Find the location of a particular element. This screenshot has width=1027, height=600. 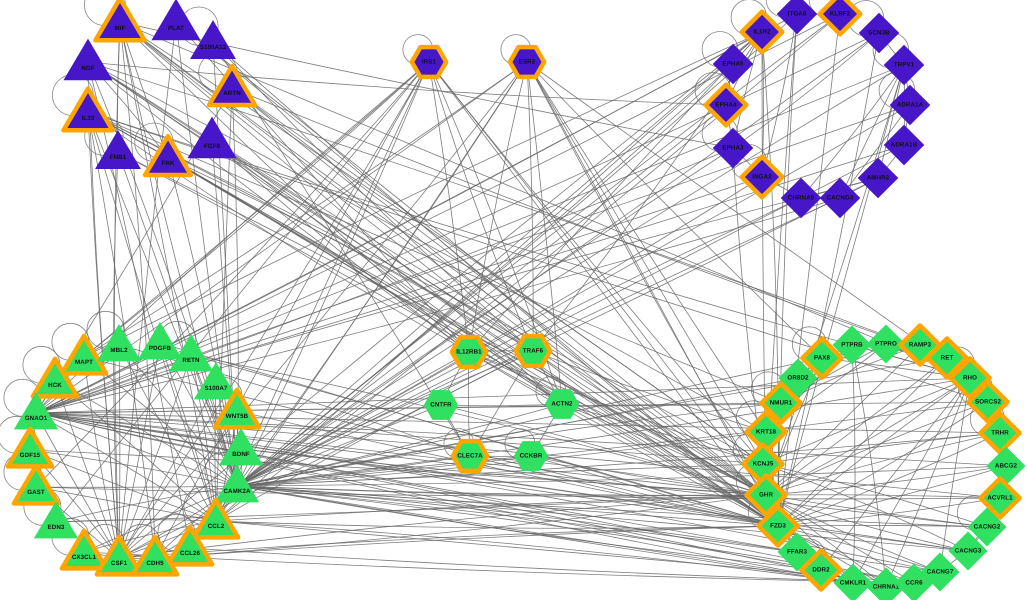

graph-node-cckbr: CCKBR is located at coordinates (531, 456).